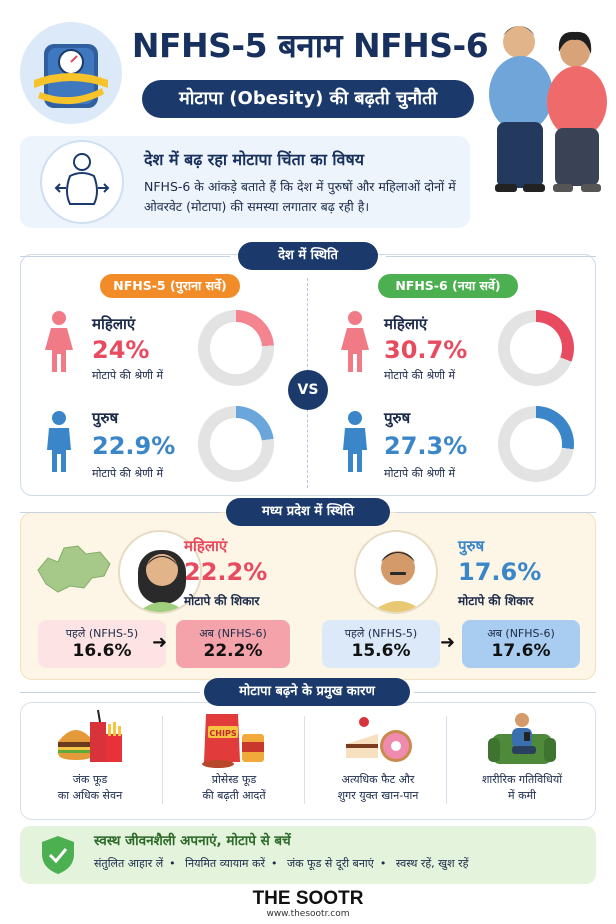 This screenshot has width=616, height=924. What do you see at coordinates (496, 601) in the screenshot?
I see `mp-men-sub: मोटापे की शिकार` at bounding box center [496, 601].